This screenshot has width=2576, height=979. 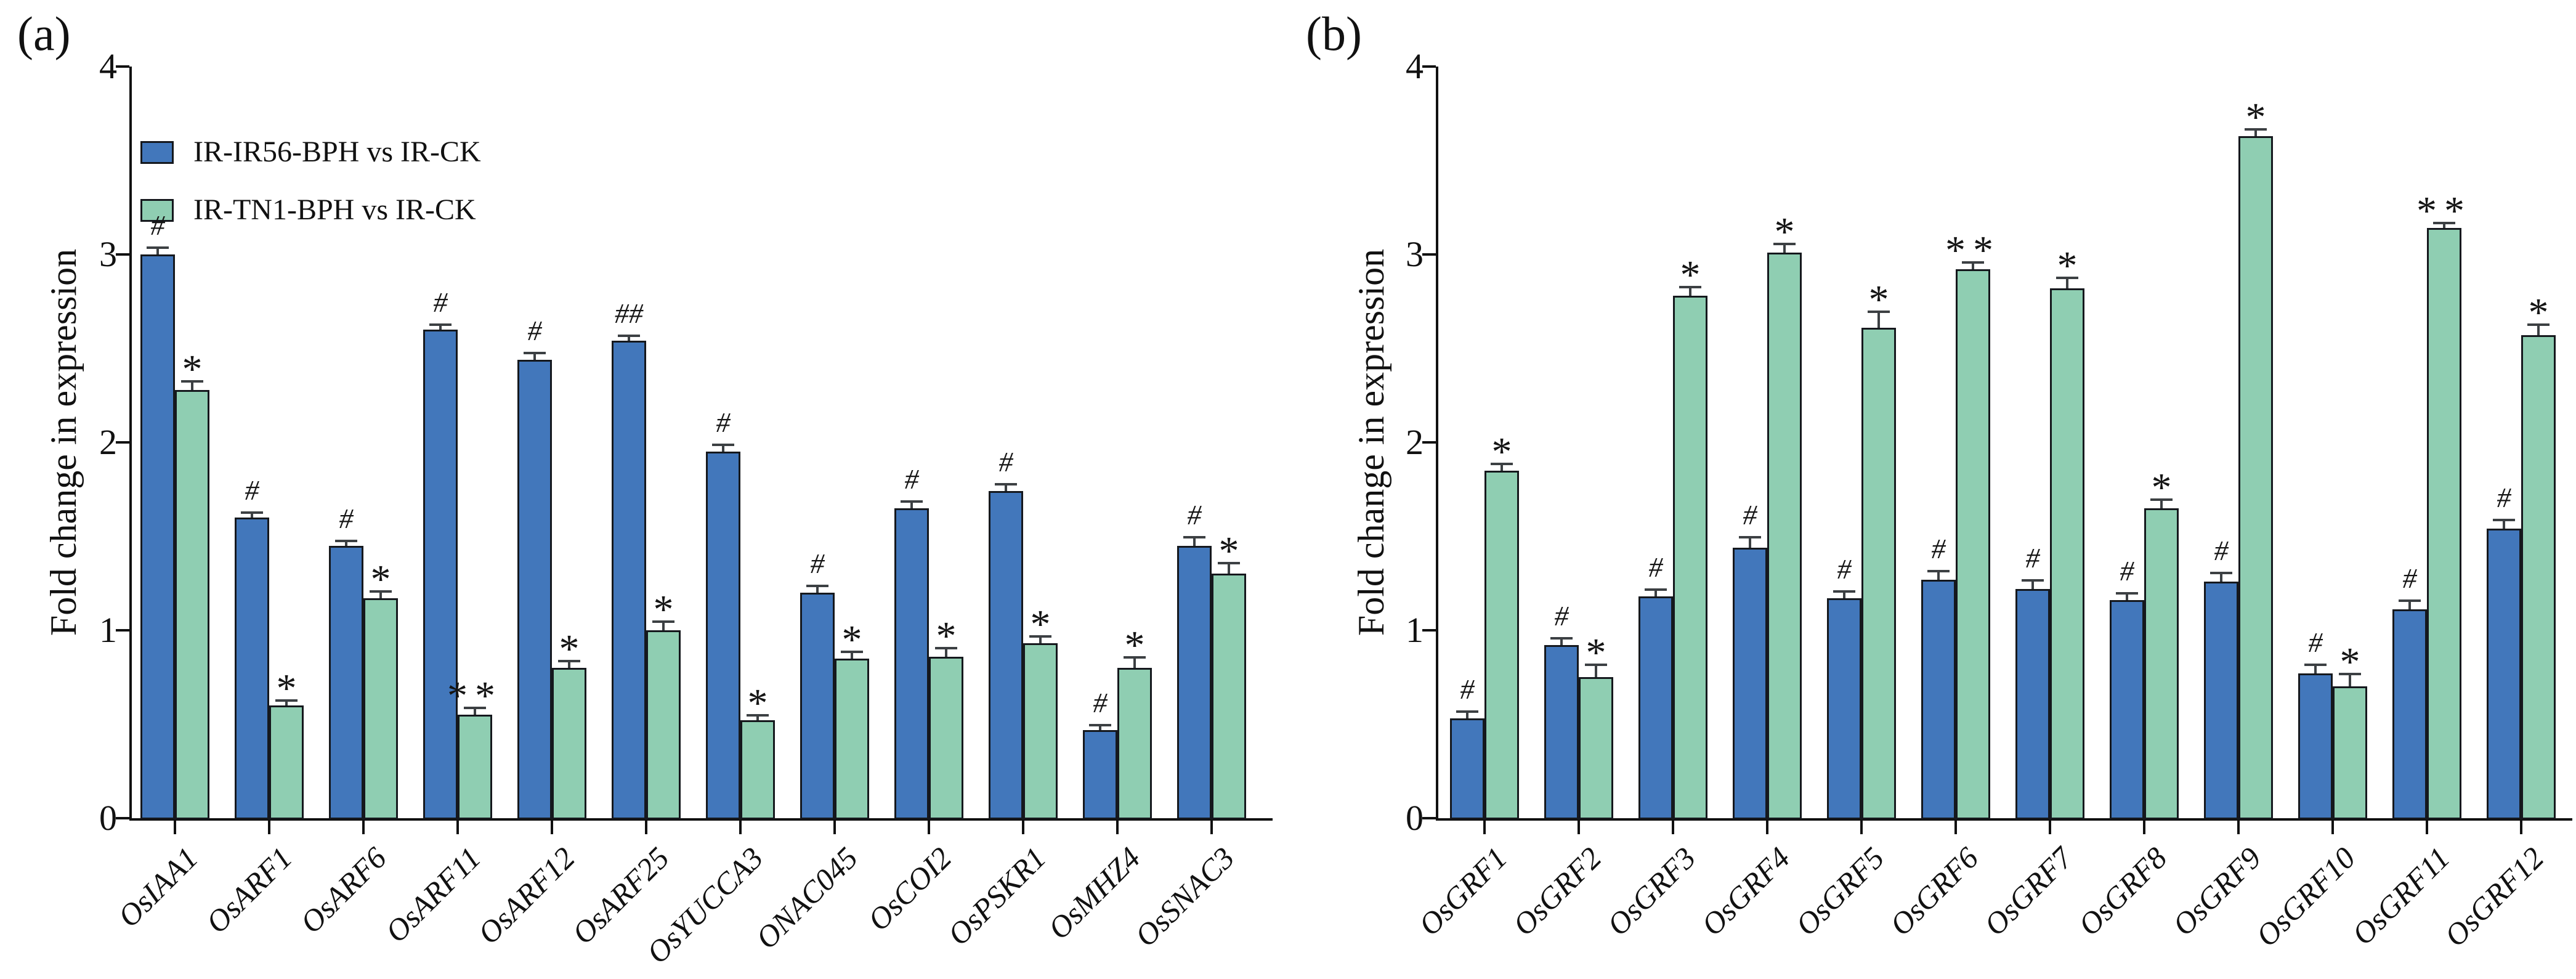 What do you see at coordinates (1501, 451) in the screenshot?
I see `significance-b-OsGRF1-s1: *` at bounding box center [1501, 451].